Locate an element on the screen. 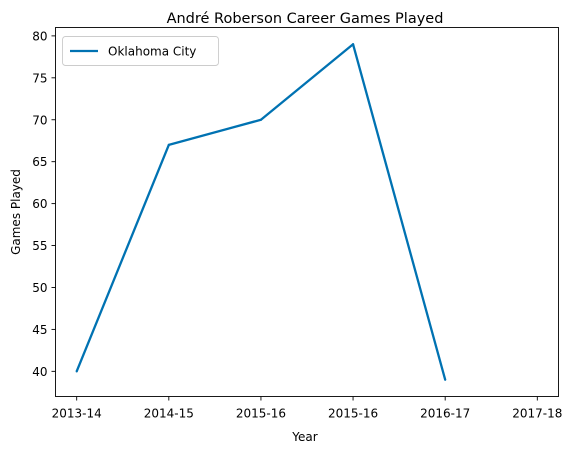 The height and width of the screenshot is (454, 569). legend-label: Oklahoma City is located at coordinates (152, 52).